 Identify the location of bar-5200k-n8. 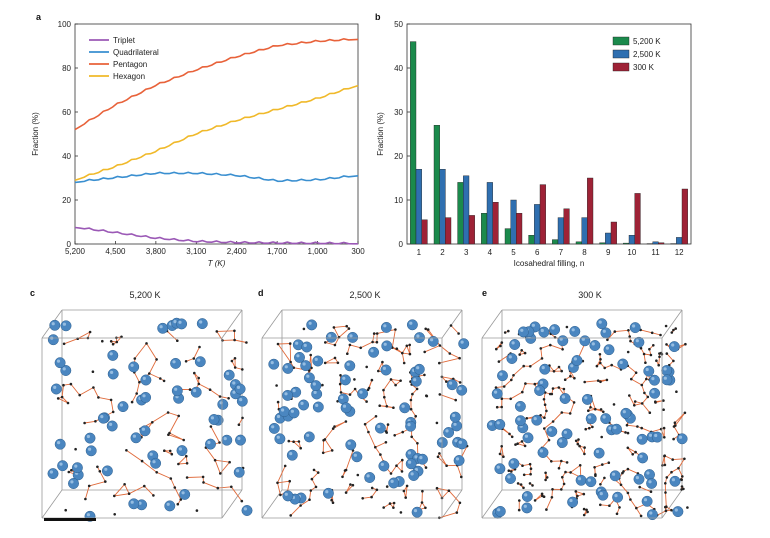
(578, 243).